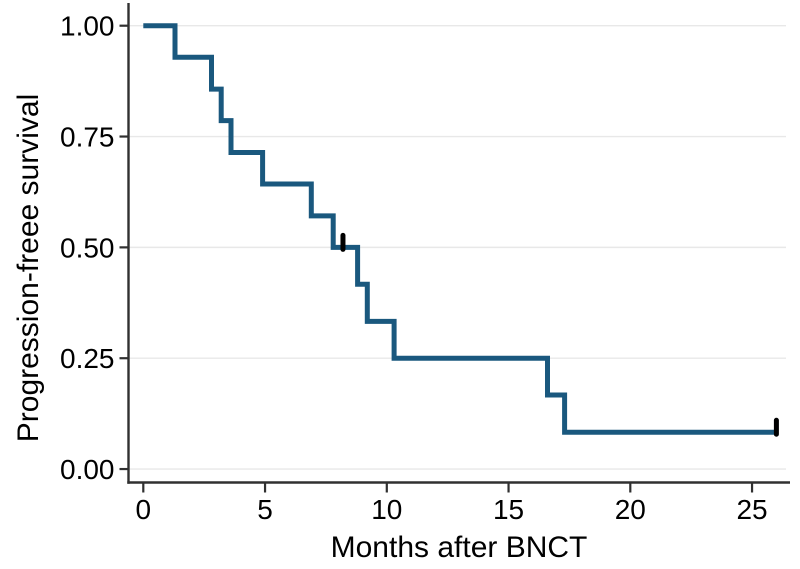 The image size is (800, 569). Describe the element at coordinates (452, 504) in the screenshot. I see `x-axis-ticks: 0 5 10 15 20 25` at that location.